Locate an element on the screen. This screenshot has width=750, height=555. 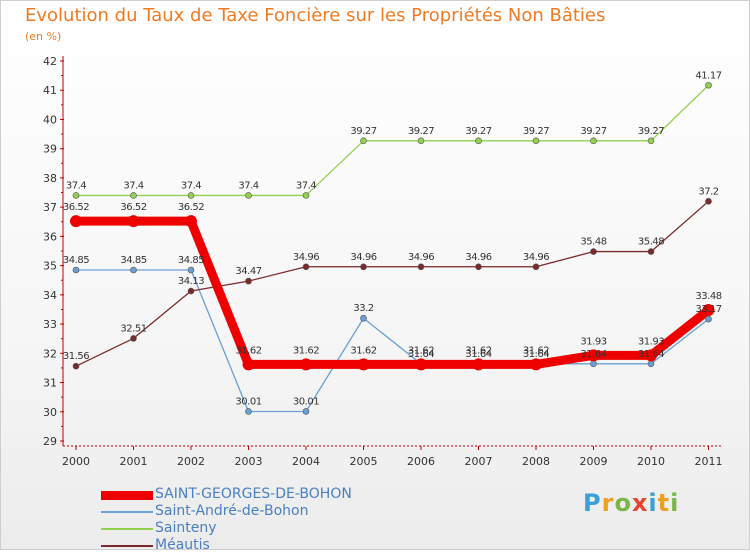
x-tick-label: 2011 is located at coordinates (709, 461).